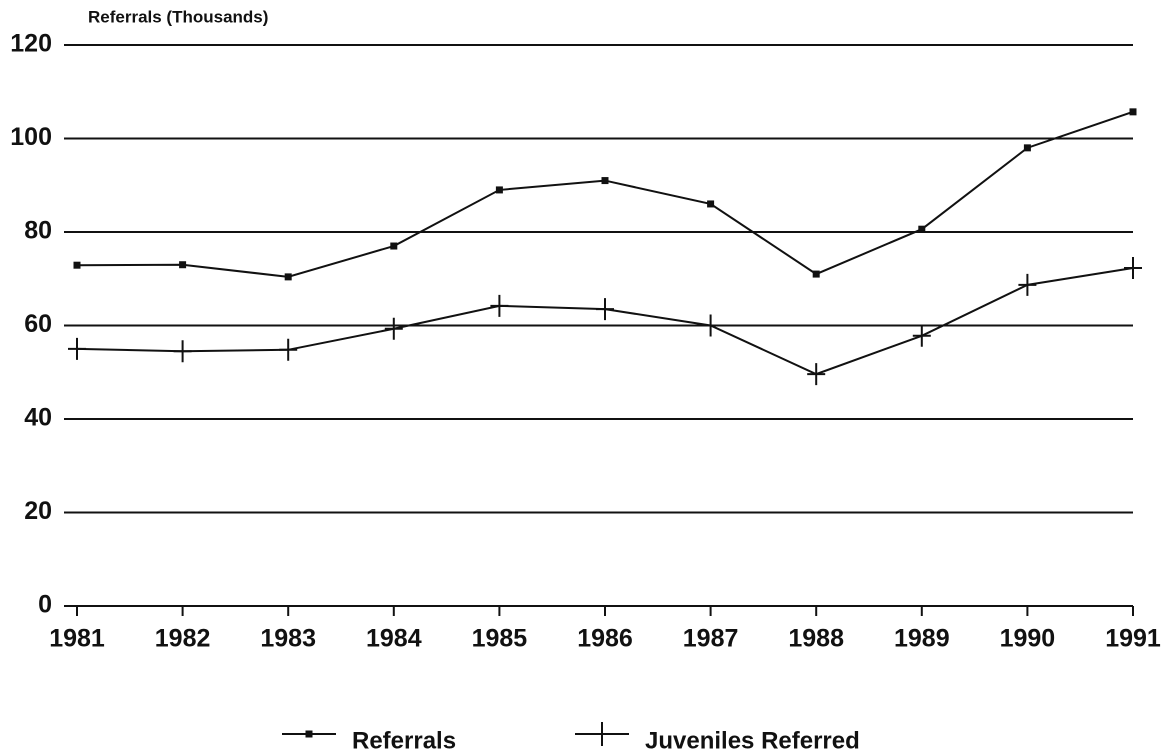 The image size is (1167, 755). I want to click on series-line, so click(605, 321).